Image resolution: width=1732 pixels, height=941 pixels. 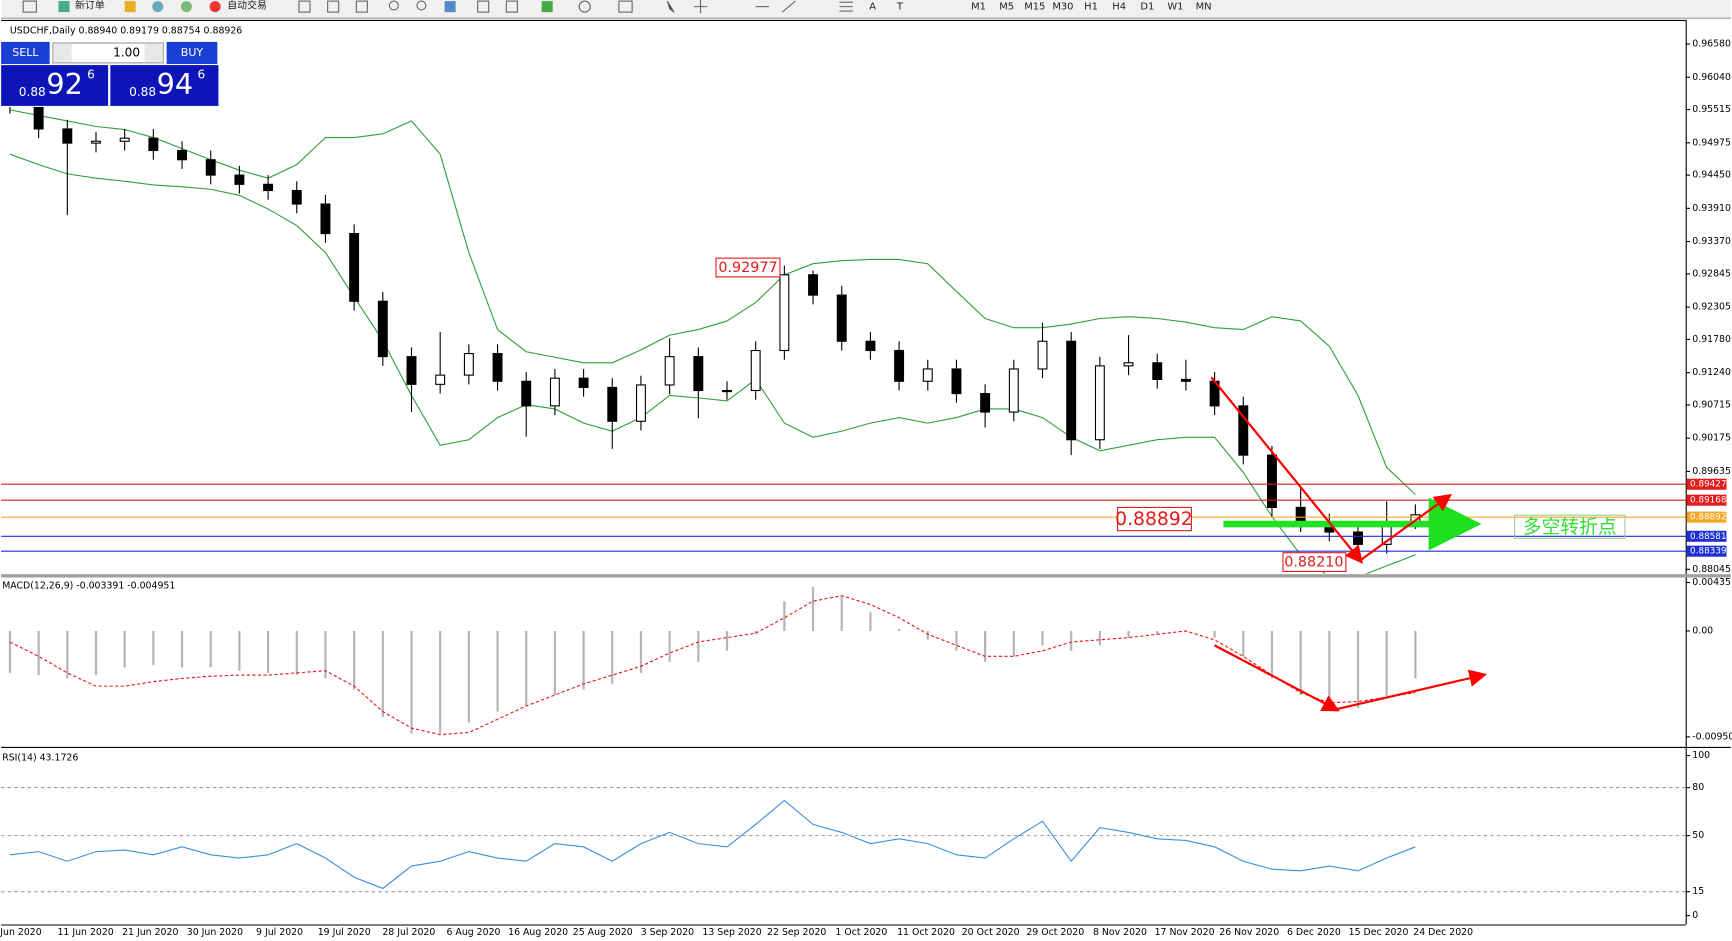 I want to click on price-levels: 0.89427 0.89168 0.88892 0.88581 0.88339, so click(x=864, y=517).